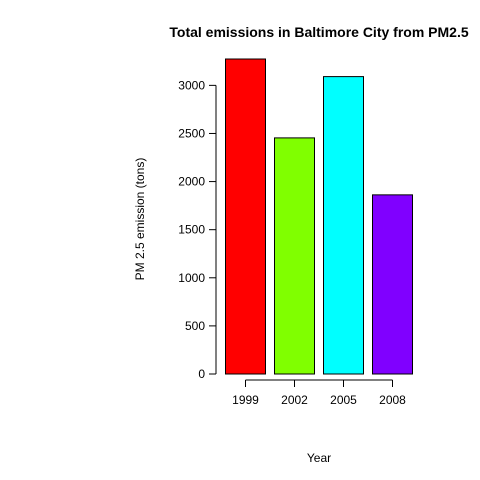 This screenshot has width=480, height=480. What do you see at coordinates (343, 225) in the screenshot?
I see `bar-2005` at bounding box center [343, 225].